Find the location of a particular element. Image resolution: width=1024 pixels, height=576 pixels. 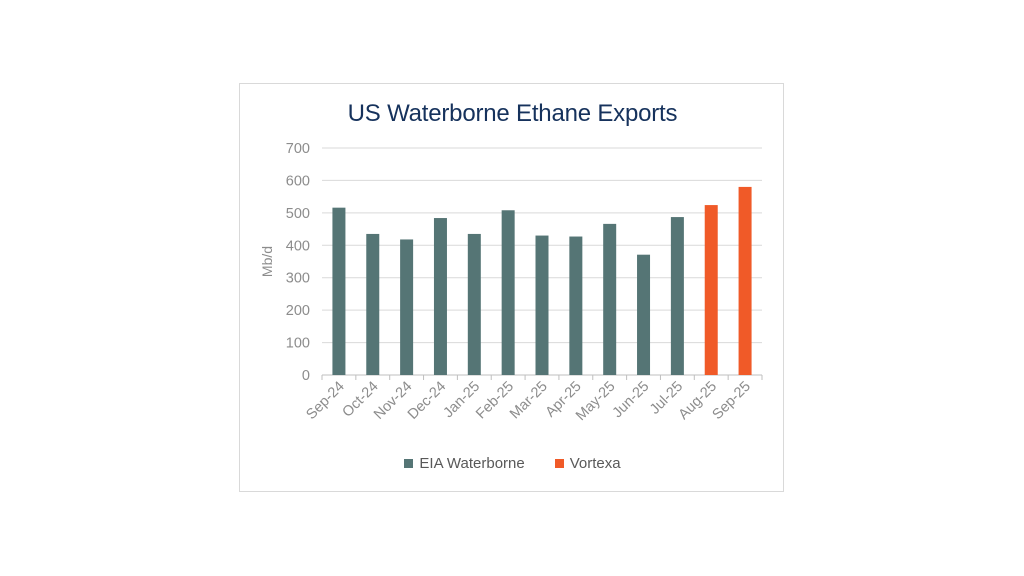

y-tick-label: 500 is located at coordinates (298, 214).